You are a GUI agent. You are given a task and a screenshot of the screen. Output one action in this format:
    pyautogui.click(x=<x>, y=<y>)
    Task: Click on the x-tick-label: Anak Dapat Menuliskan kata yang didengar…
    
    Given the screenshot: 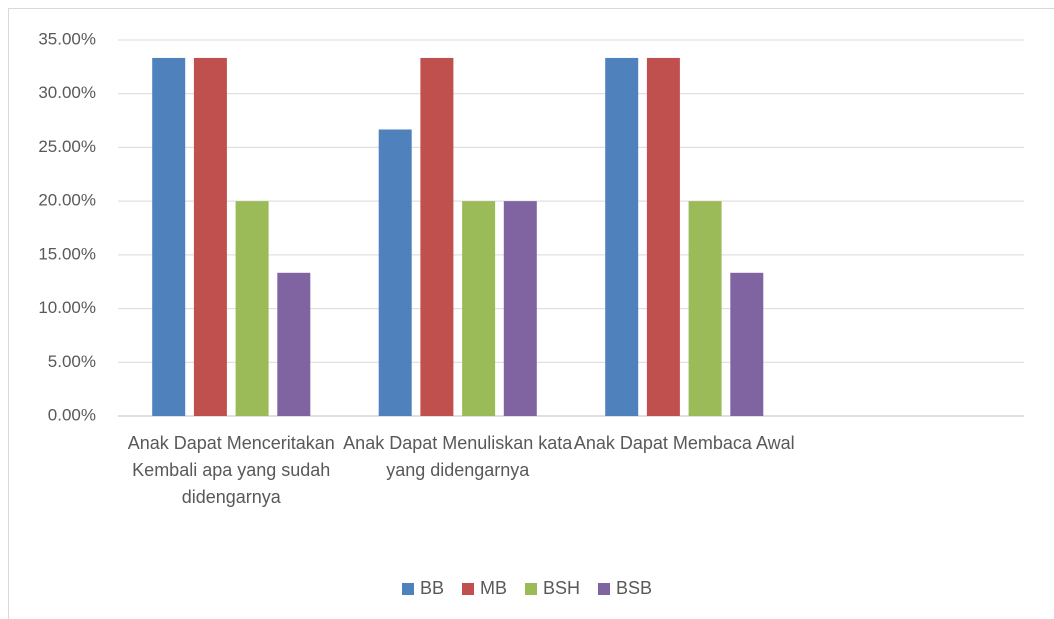 What is the action you would take?
    pyautogui.click(x=458, y=456)
    